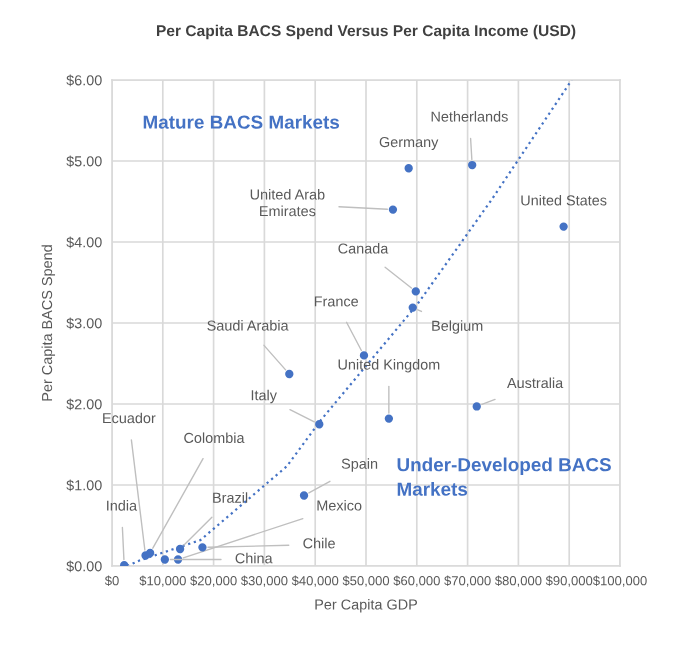 This screenshot has width=700, height=648. What do you see at coordinates (241, 121) in the screenshot?
I see `annotation: Mature BACS Markets` at bounding box center [241, 121].